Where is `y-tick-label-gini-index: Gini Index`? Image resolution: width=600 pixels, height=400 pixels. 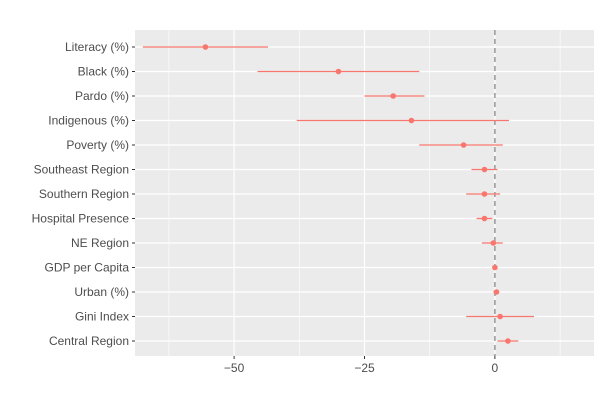 y-tick-label-gini-index: Gini Index is located at coordinates (102, 317).